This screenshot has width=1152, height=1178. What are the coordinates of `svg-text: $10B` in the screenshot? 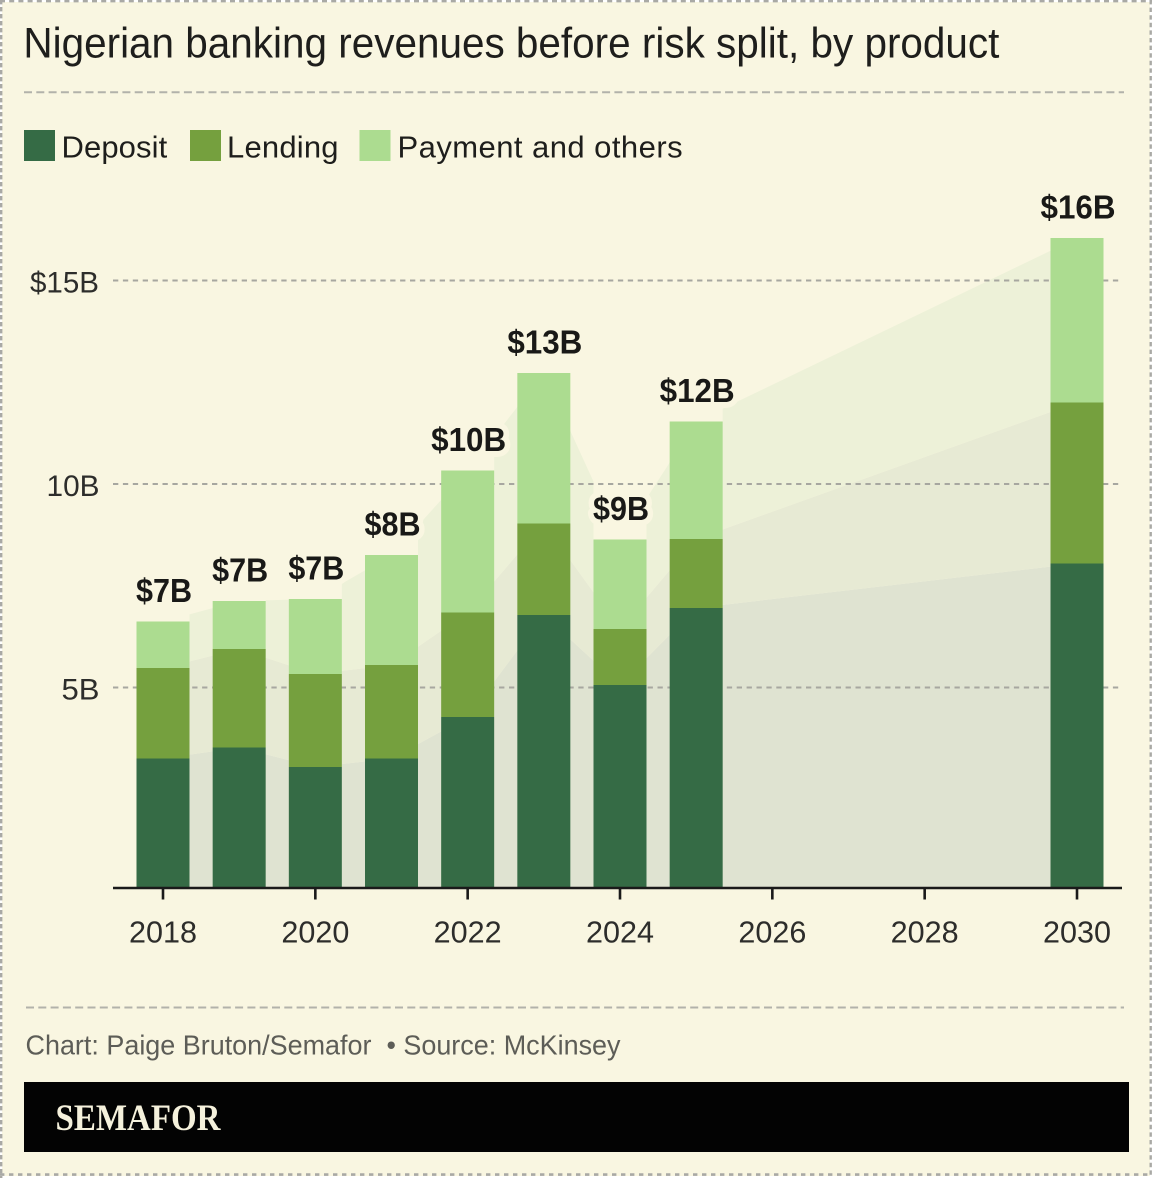 It's located at (468, 440).